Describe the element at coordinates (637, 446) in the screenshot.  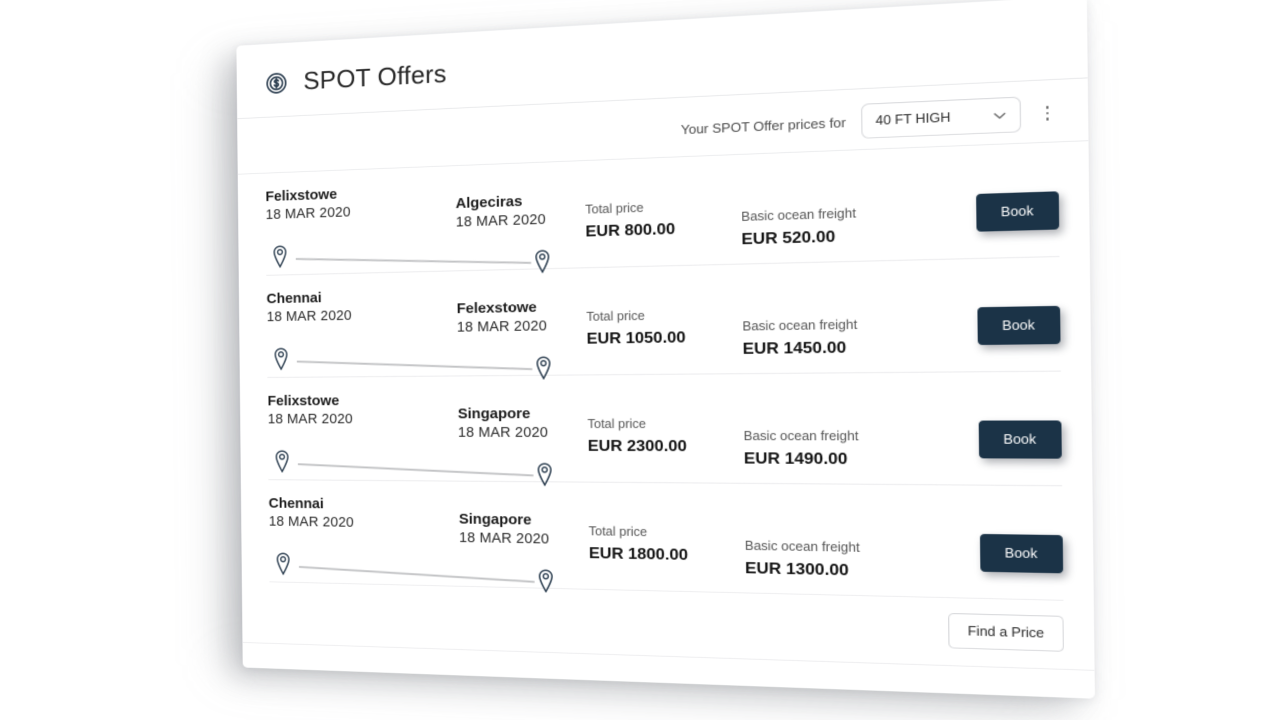
I see `total-price-value: EUR 2300.00` at that location.